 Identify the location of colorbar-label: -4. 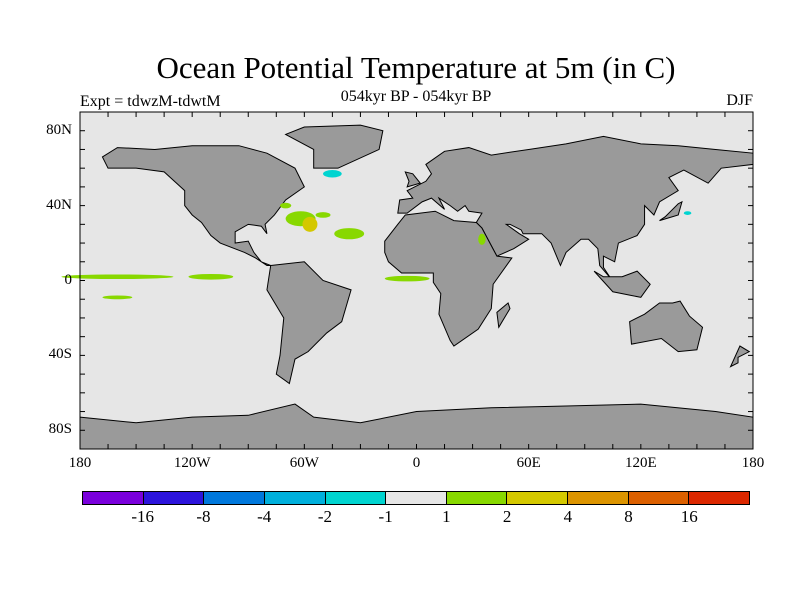
(264, 516).